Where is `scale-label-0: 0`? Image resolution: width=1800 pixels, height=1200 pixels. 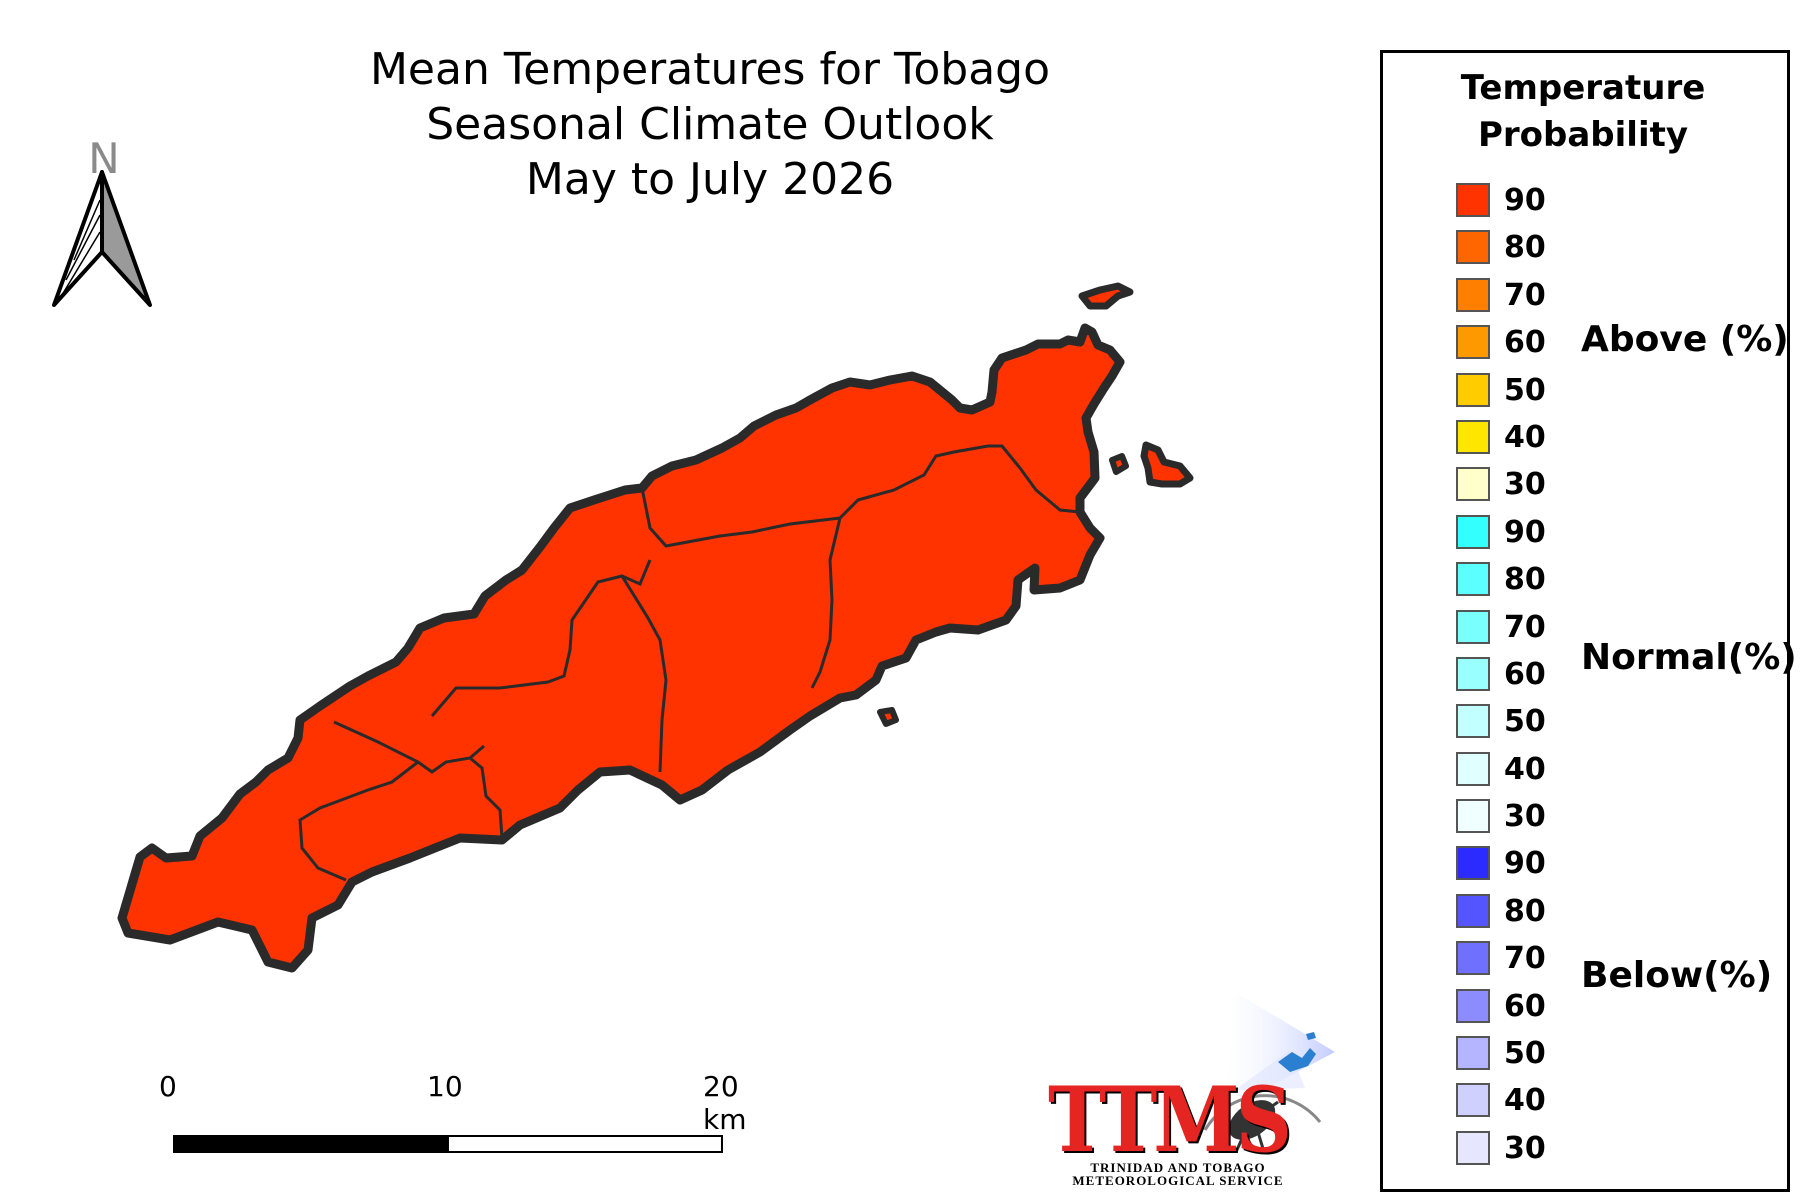
scale-label-0: 0 is located at coordinates (168, 1086).